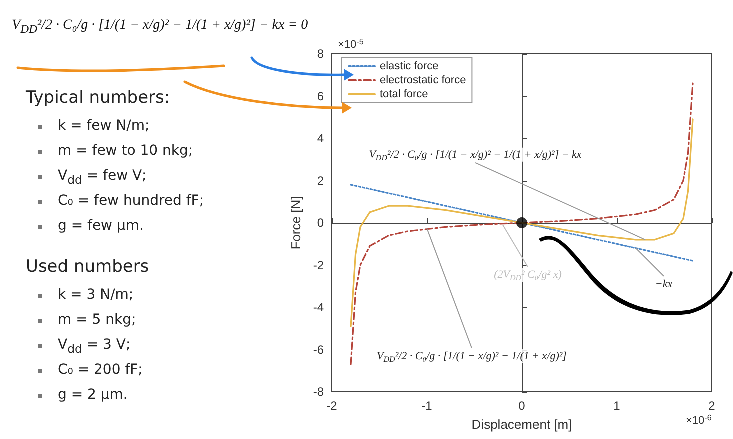 The width and height of the screenshot is (733, 439). What do you see at coordinates (98, 98) in the screenshot?
I see `text: Typical numbers:` at bounding box center [98, 98].